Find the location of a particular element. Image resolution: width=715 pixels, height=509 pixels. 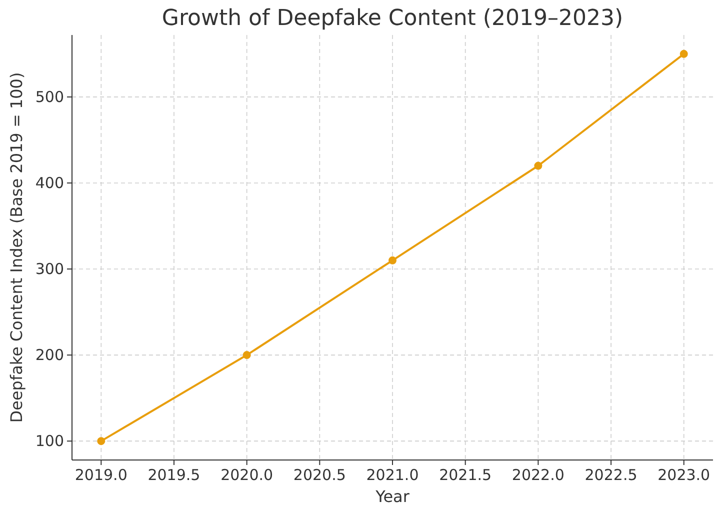

y-tick-label: 300 is located at coordinates (49, 269).